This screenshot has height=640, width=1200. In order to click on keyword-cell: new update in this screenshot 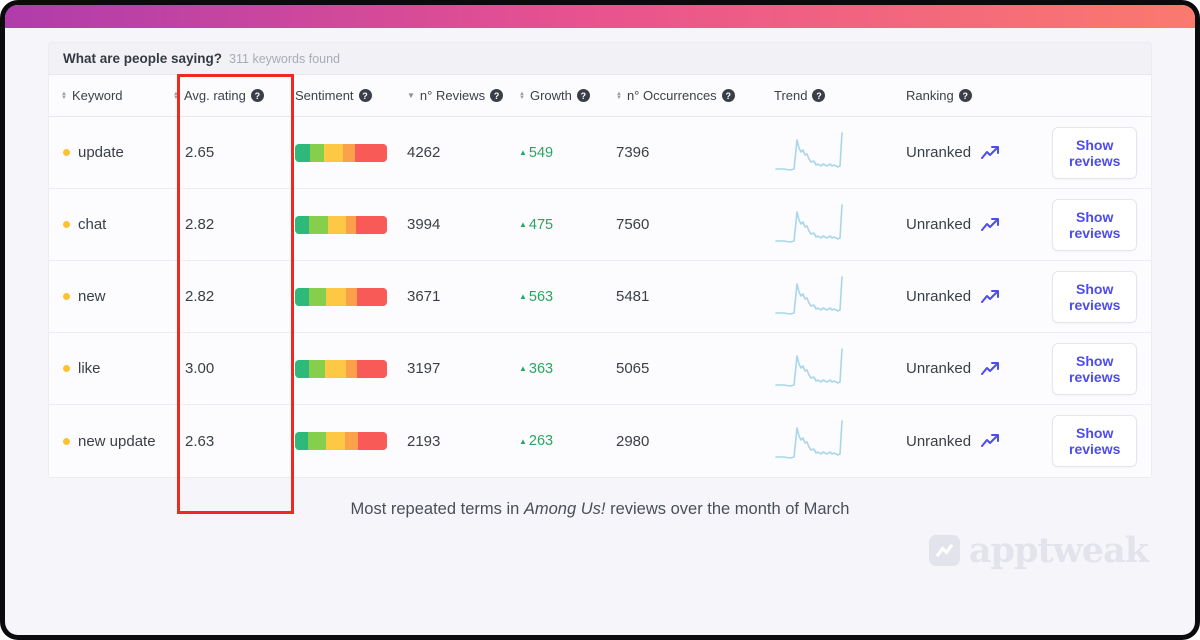, I will do `click(117, 441)`.